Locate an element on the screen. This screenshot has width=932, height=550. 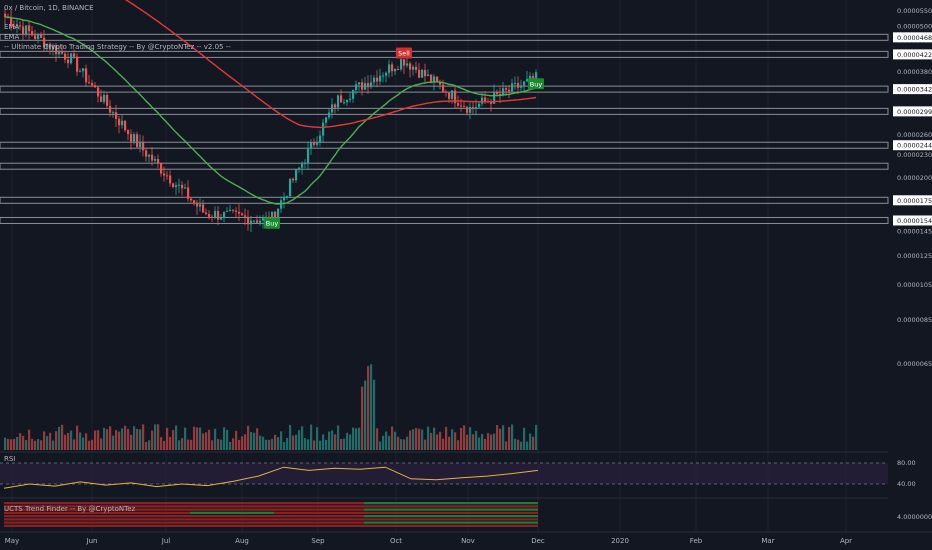
indicator-ema-2: EMA is located at coordinates (12, 37).